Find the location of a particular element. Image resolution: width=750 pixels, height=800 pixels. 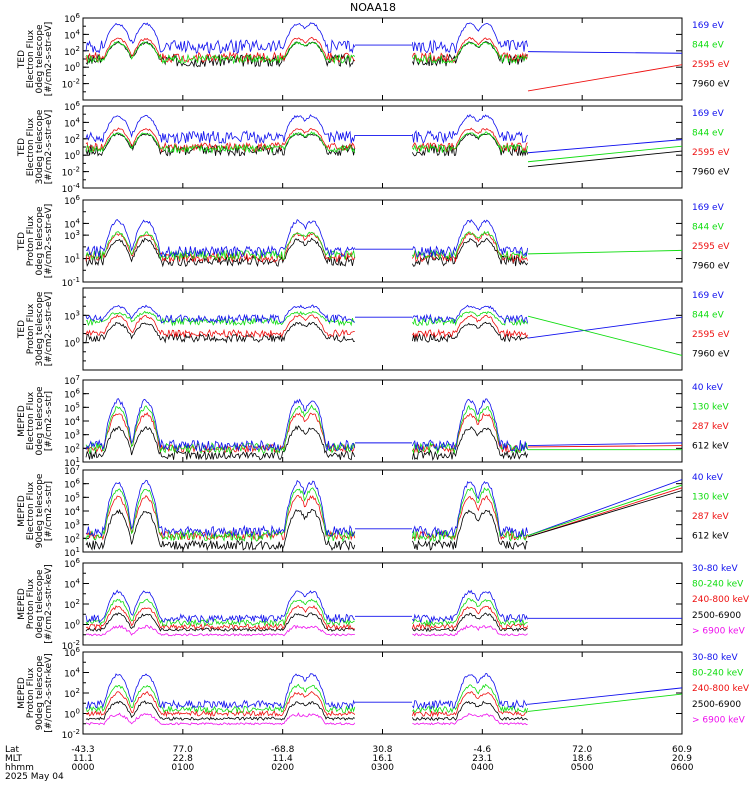

footer-hhmm: 0500 is located at coordinates (582, 768).